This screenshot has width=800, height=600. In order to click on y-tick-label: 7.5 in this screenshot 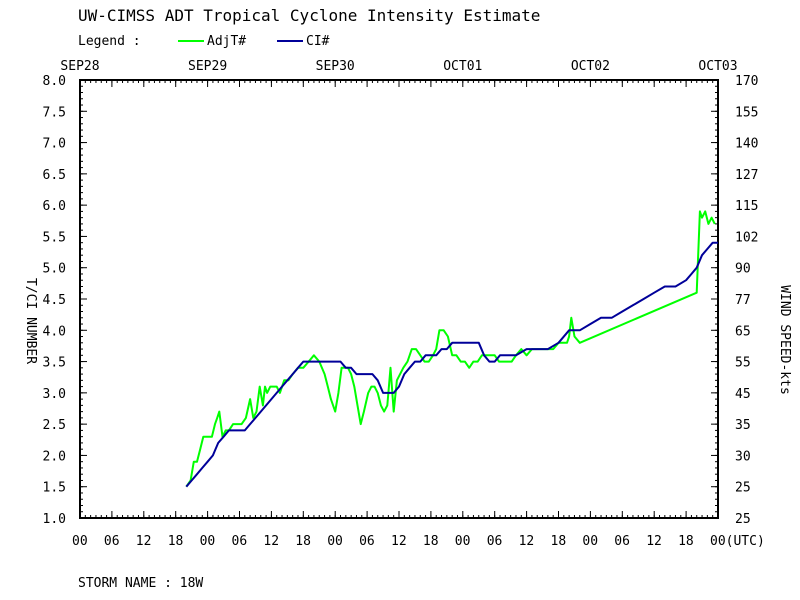, I will do `click(54, 112)`.